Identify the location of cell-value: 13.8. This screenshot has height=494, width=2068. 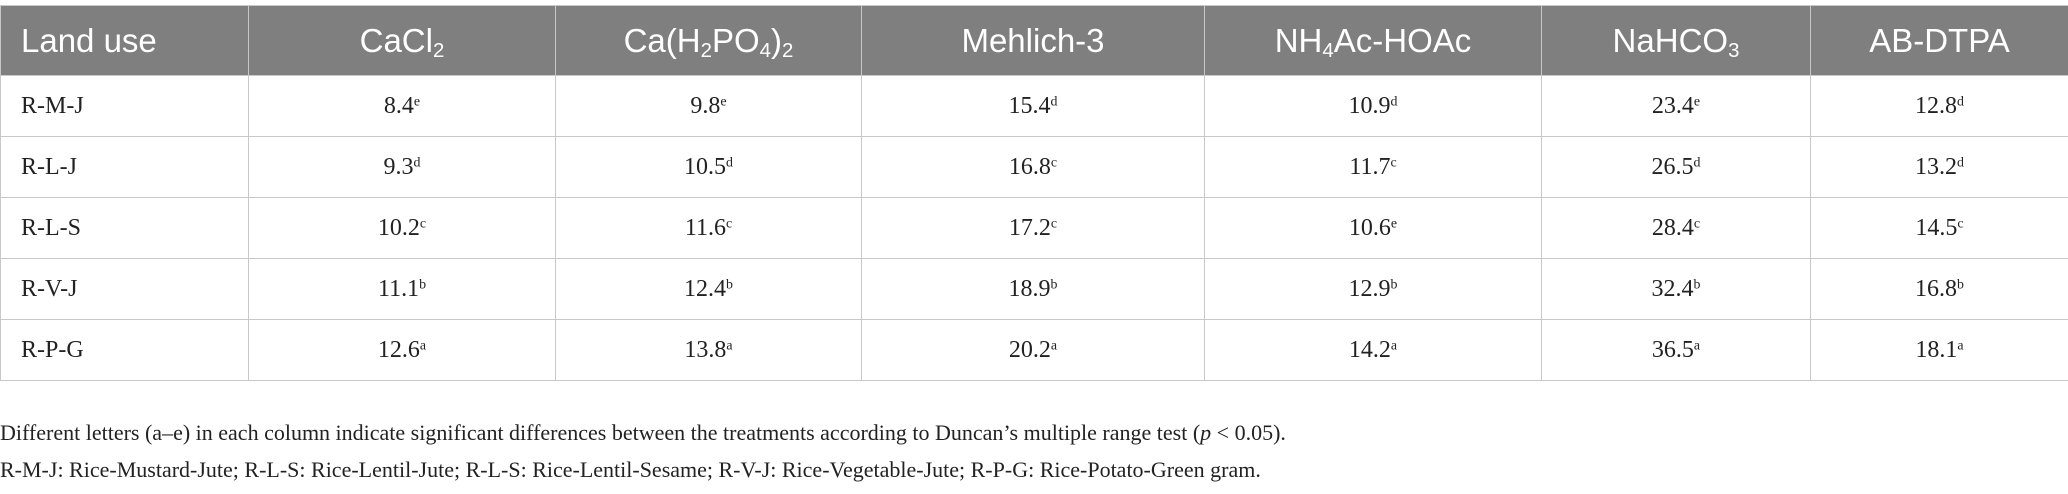
(705, 349).